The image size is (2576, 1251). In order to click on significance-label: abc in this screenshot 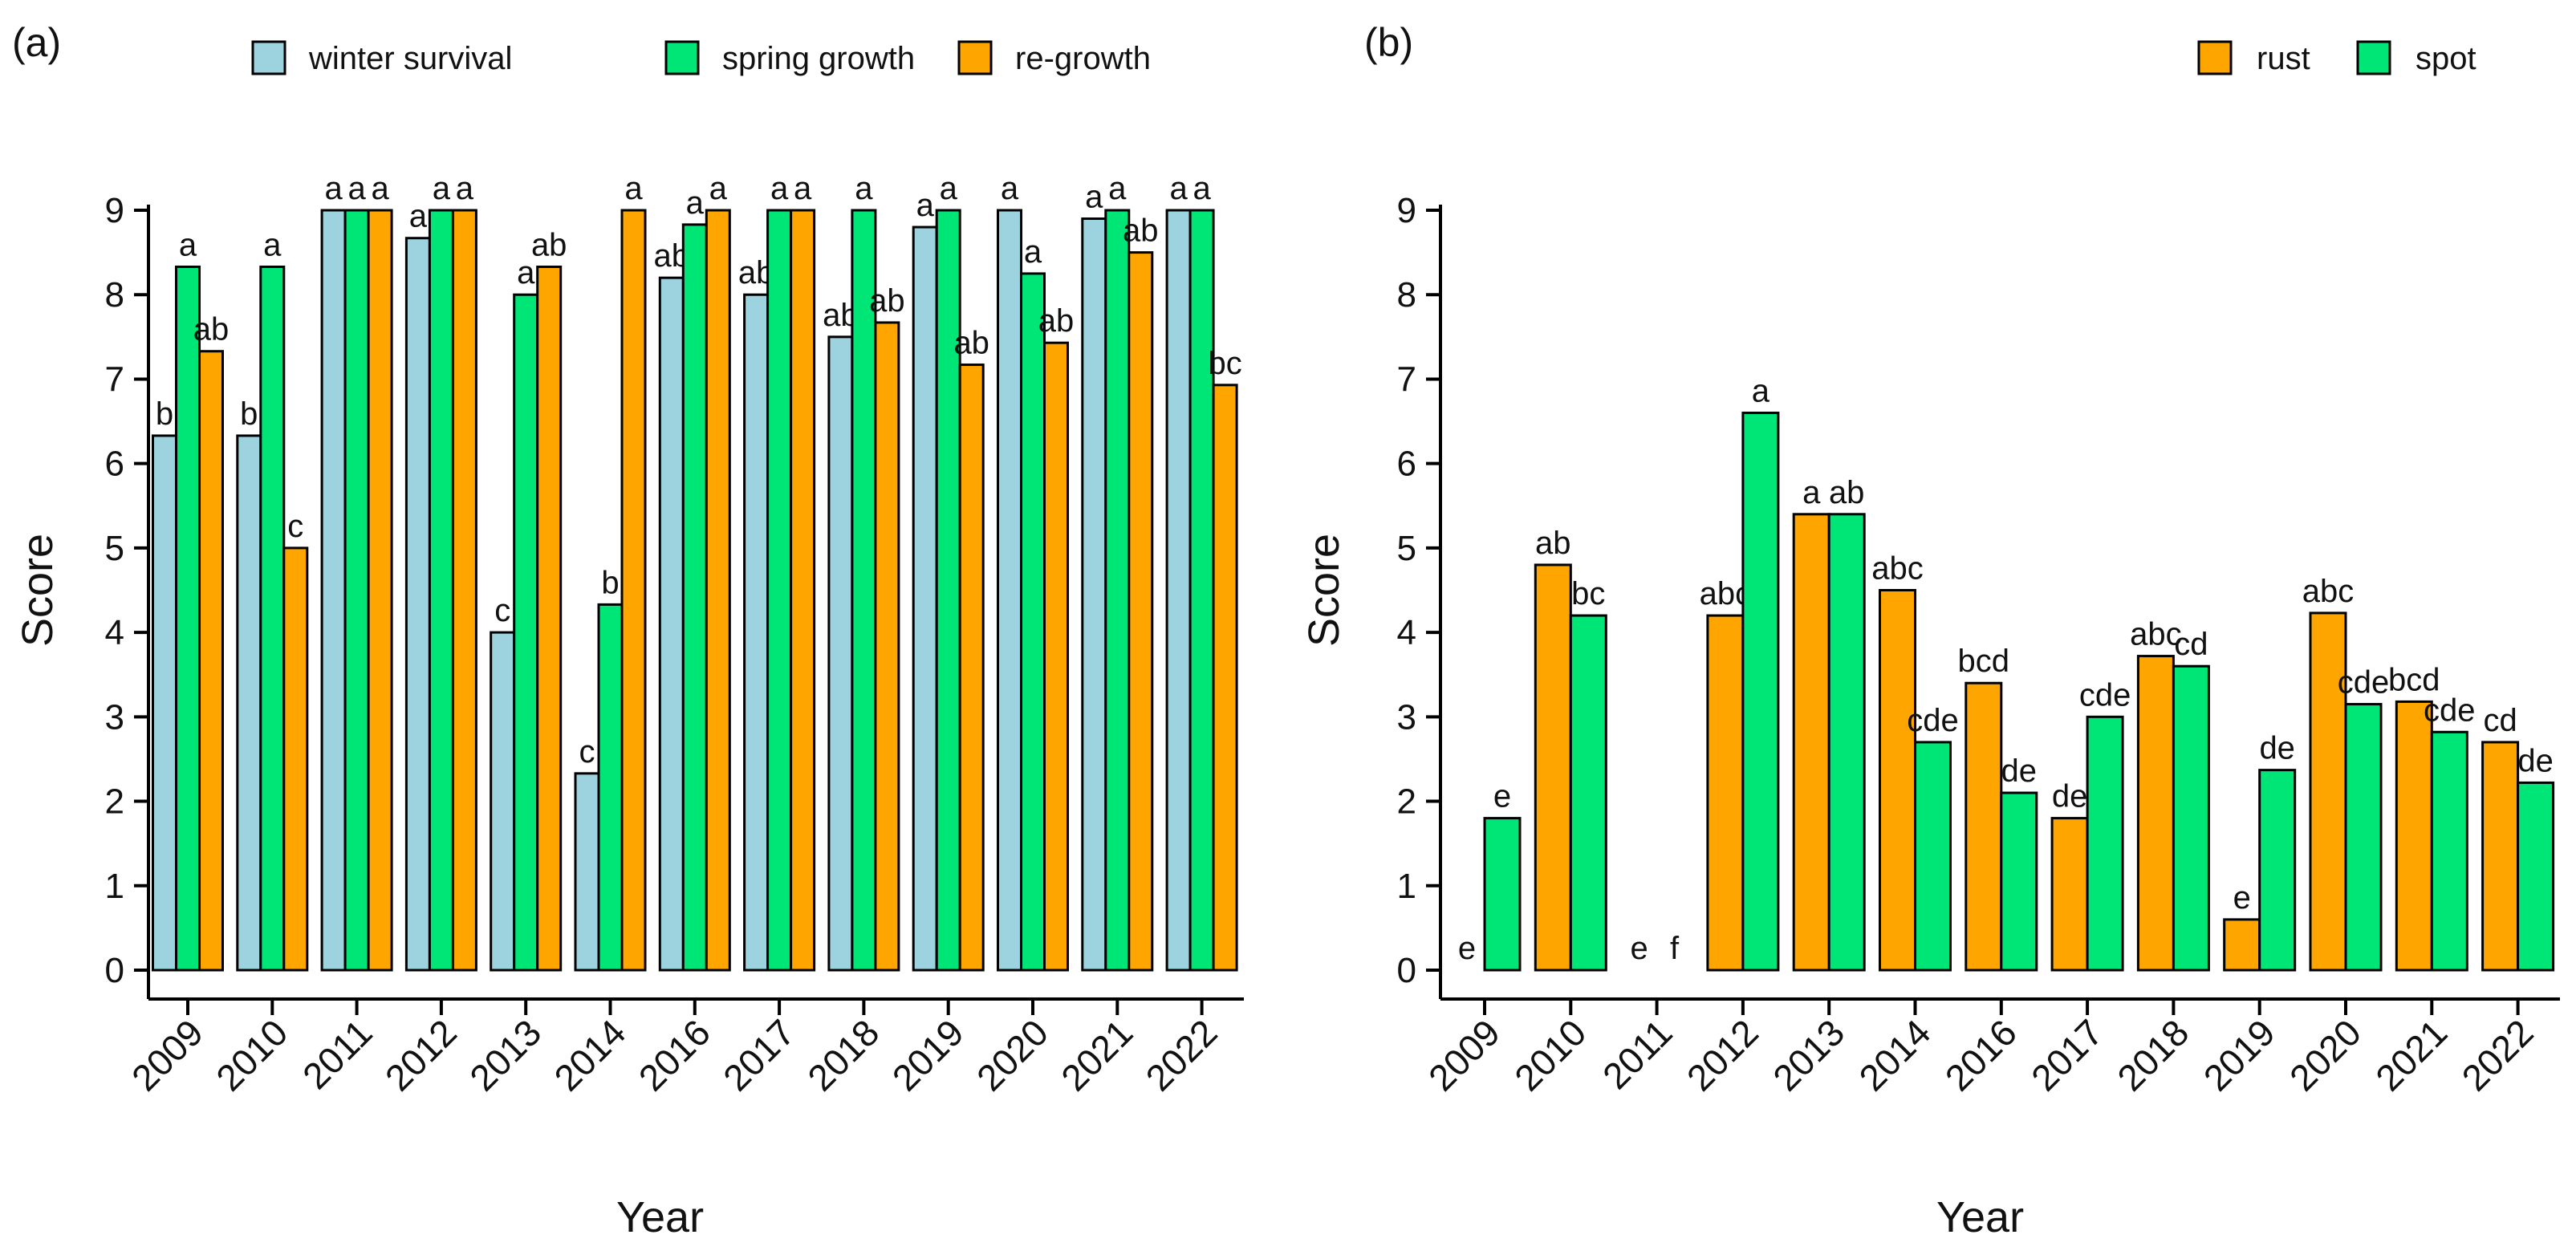, I will do `click(2328, 591)`.